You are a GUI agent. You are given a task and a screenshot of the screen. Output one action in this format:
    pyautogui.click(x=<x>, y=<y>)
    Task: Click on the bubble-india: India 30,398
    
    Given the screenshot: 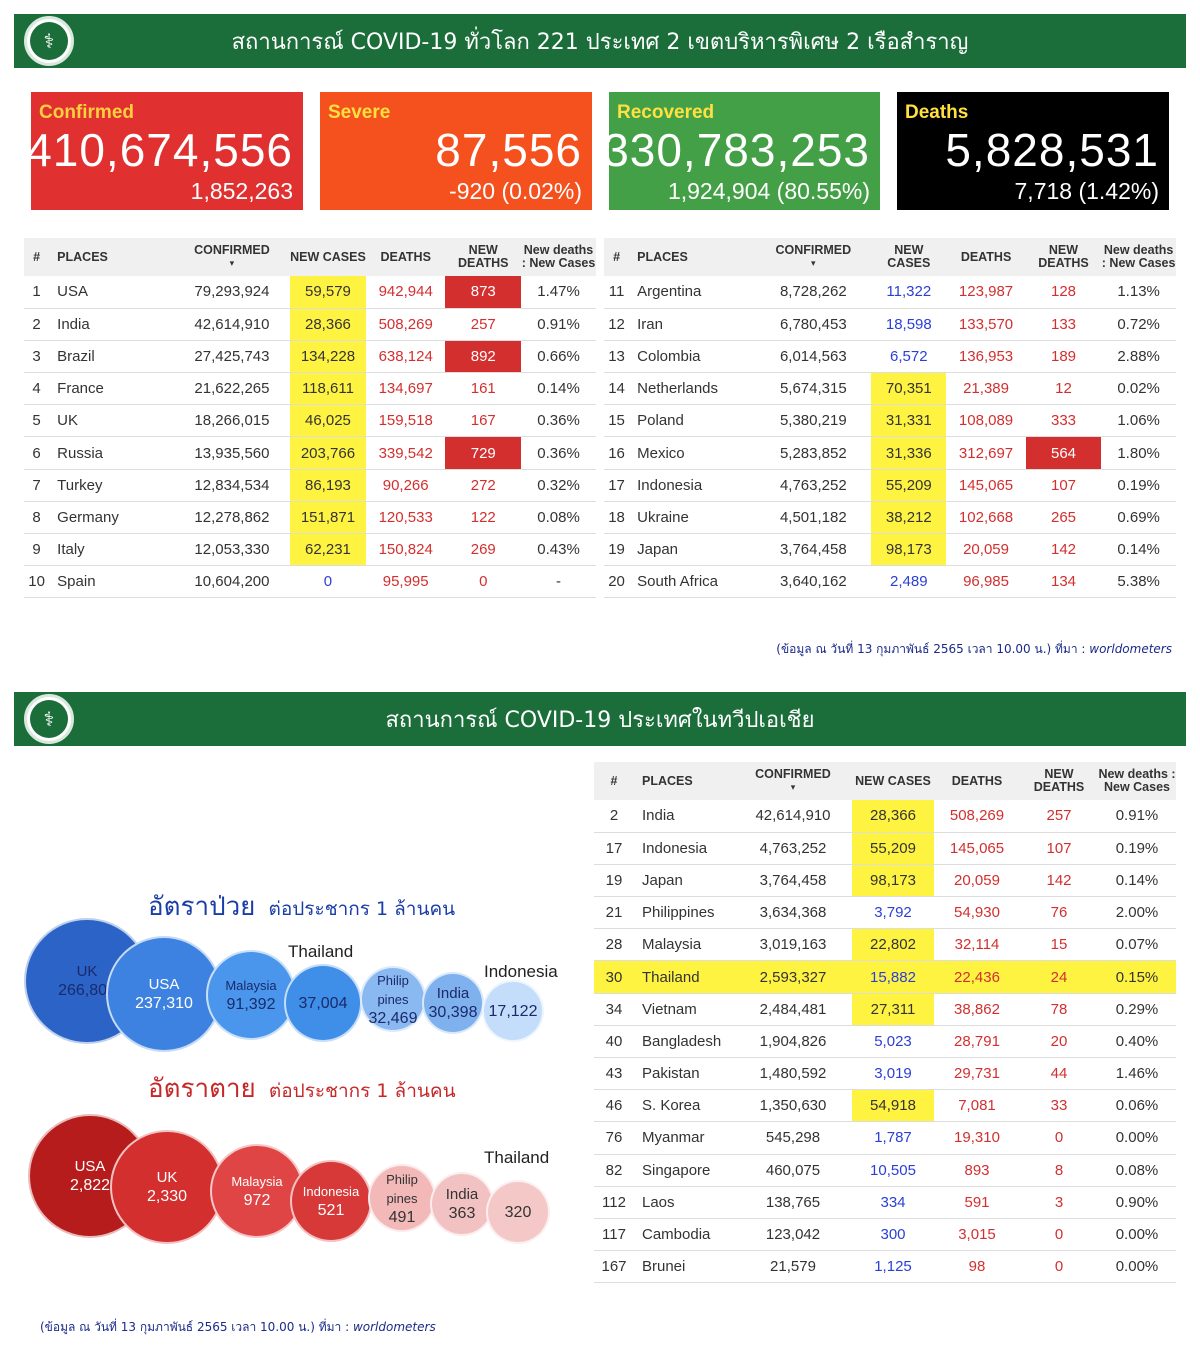 What is the action you would take?
    pyautogui.click(x=453, y=1003)
    